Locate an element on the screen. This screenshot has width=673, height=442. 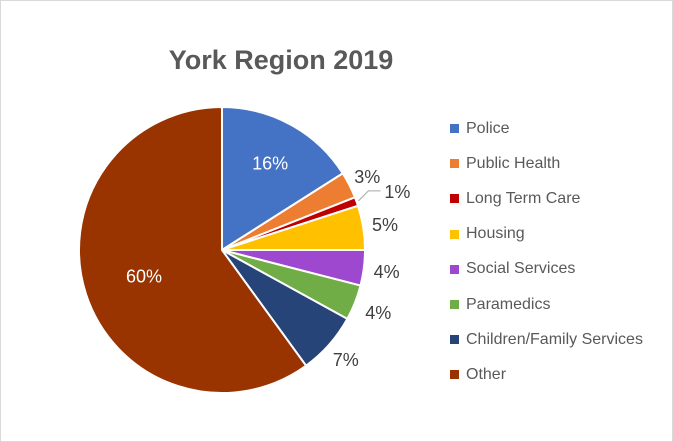
data-label: 1% is located at coordinates (397, 192).